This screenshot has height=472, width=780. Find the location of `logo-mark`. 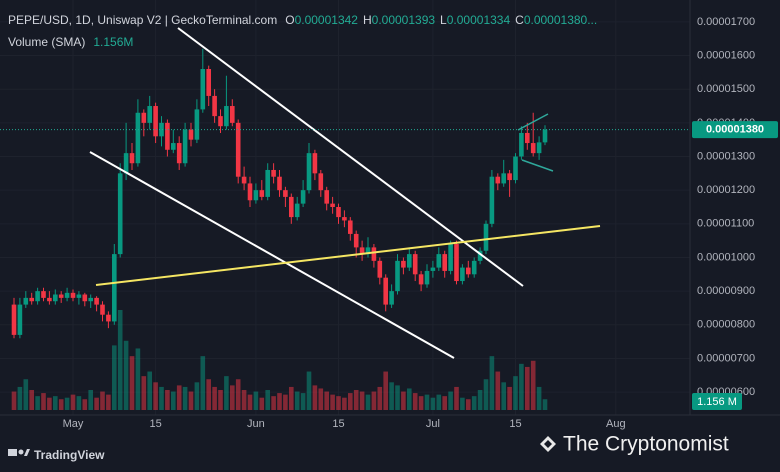

logo-mark is located at coordinates (12, 452).